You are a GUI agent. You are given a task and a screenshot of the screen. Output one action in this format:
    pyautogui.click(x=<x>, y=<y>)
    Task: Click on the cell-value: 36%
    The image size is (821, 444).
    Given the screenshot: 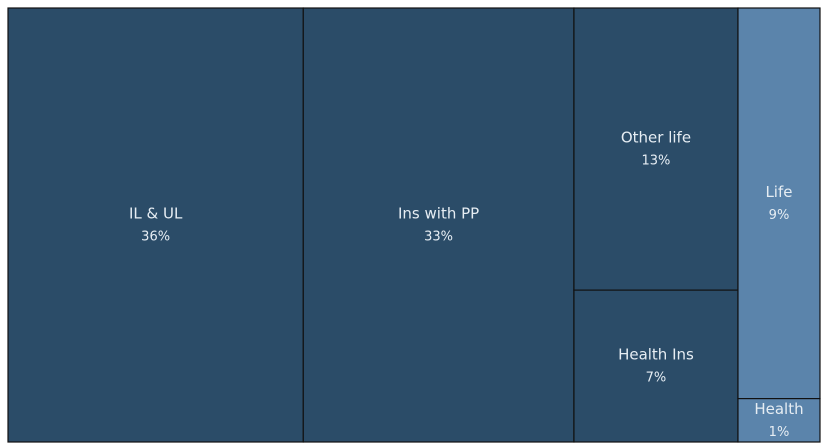 What is the action you would take?
    pyautogui.click(x=155, y=237)
    